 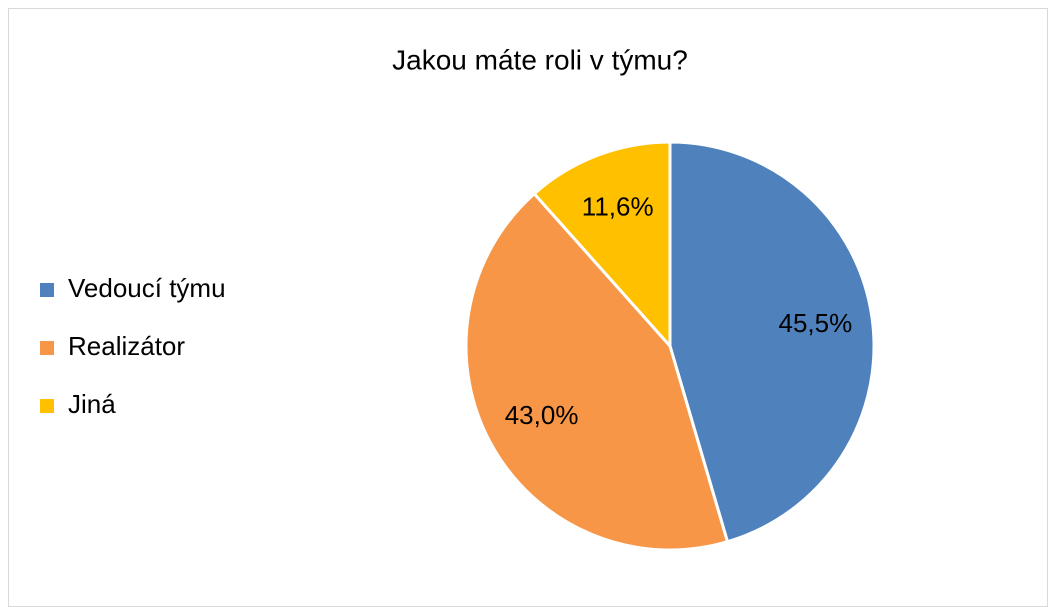 I want to click on legend-label: Jiná, so click(x=92, y=404).